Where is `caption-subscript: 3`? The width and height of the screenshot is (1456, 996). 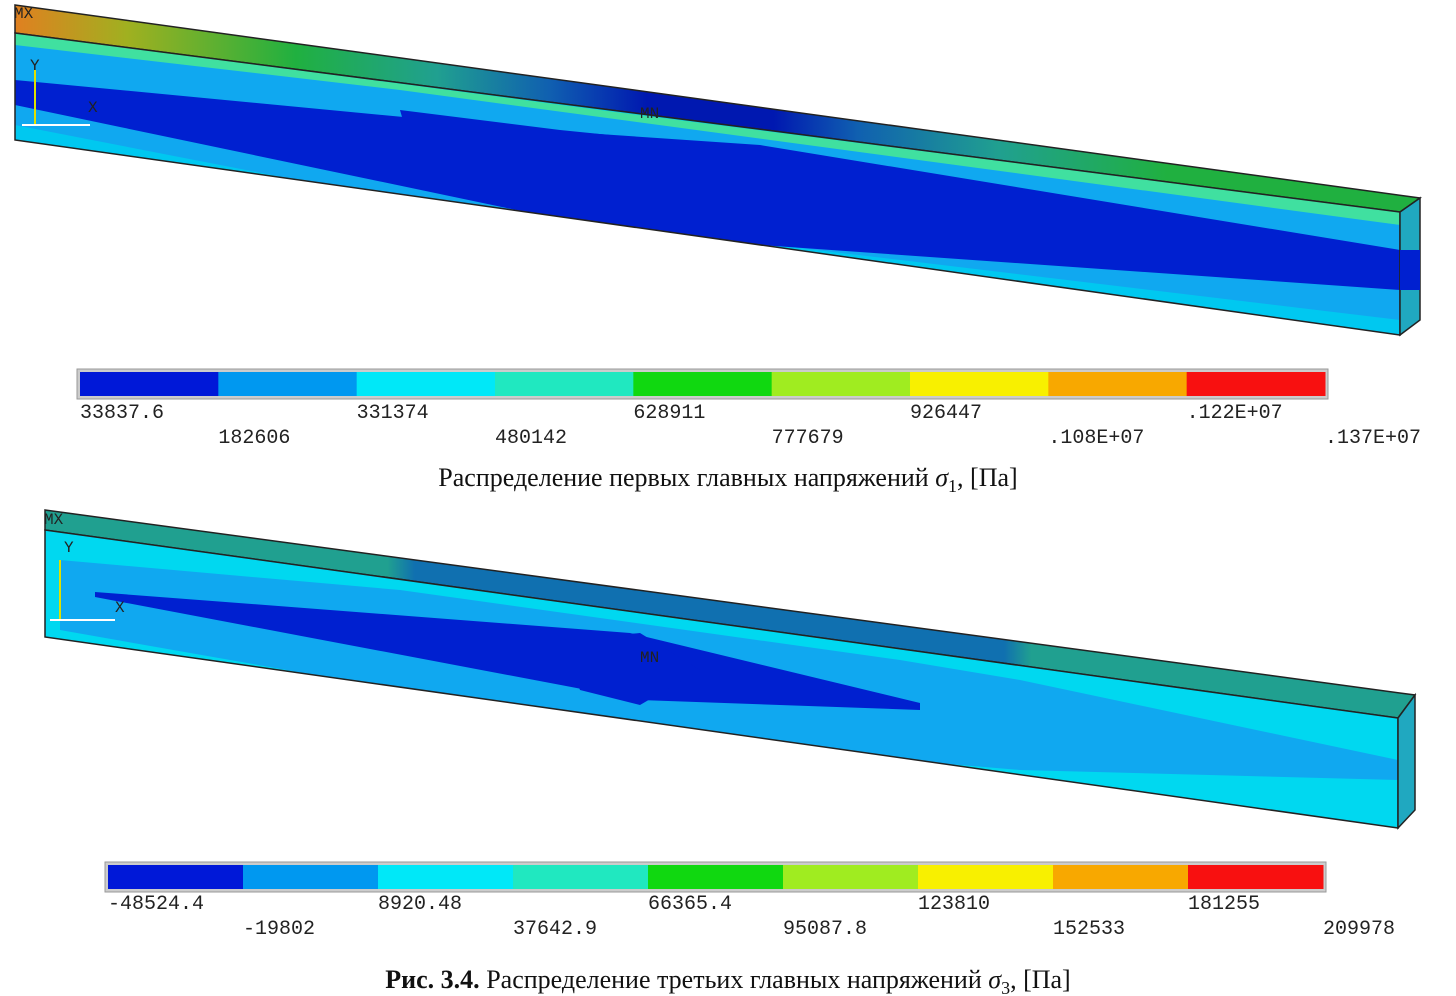 caption-subscript: 3 is located at coordinates (1005, 987).